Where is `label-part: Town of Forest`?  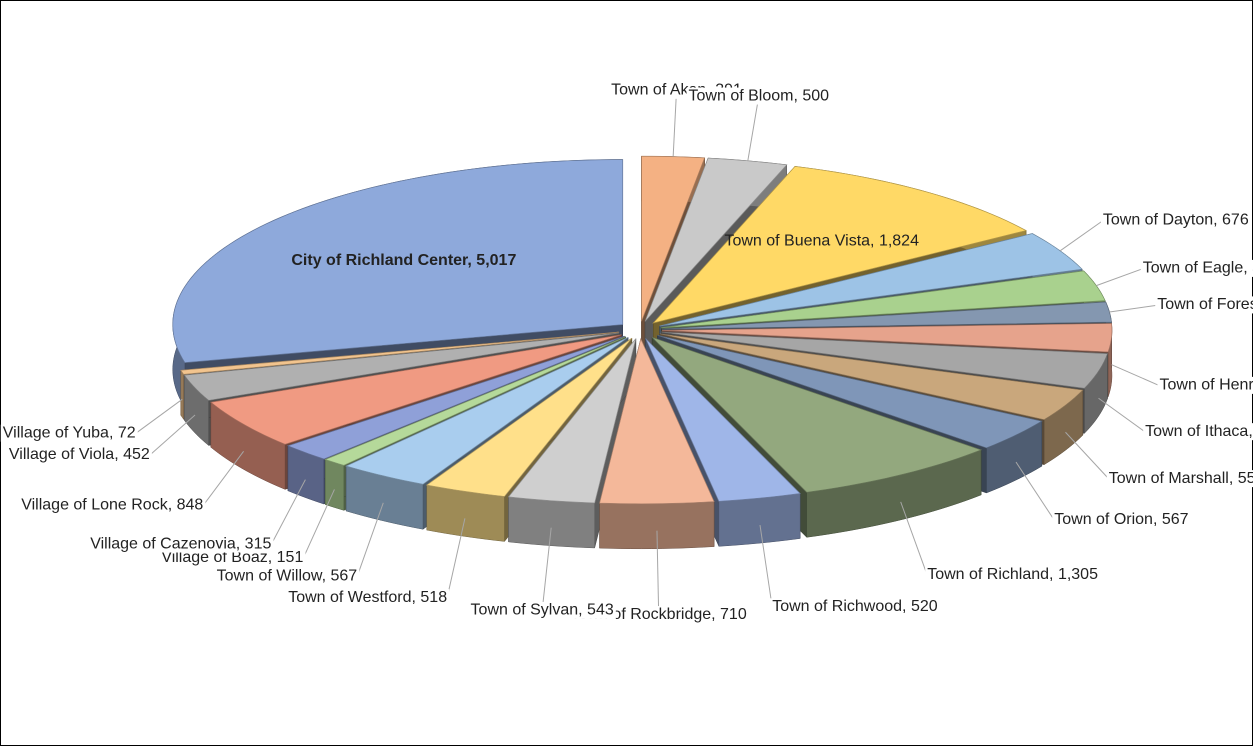 label-part: Town of Forest is located at coordinates (1205, 304).